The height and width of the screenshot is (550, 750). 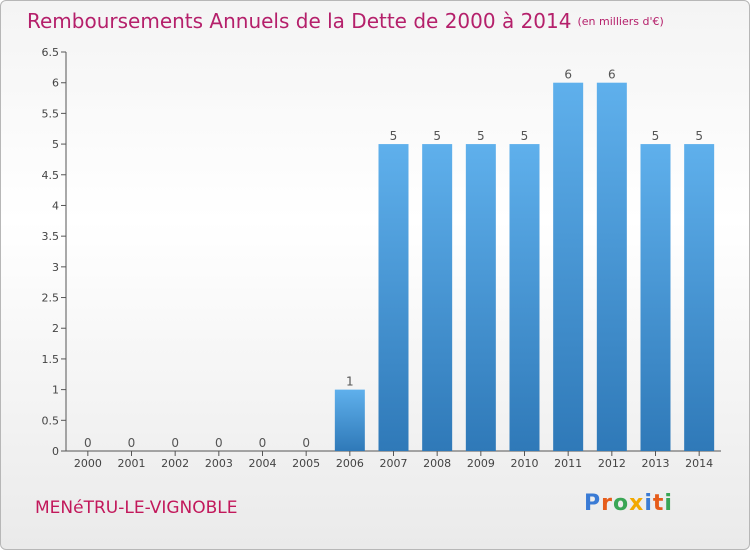 I want to click on y-tick-label: 4, so click(x=55, y=205).